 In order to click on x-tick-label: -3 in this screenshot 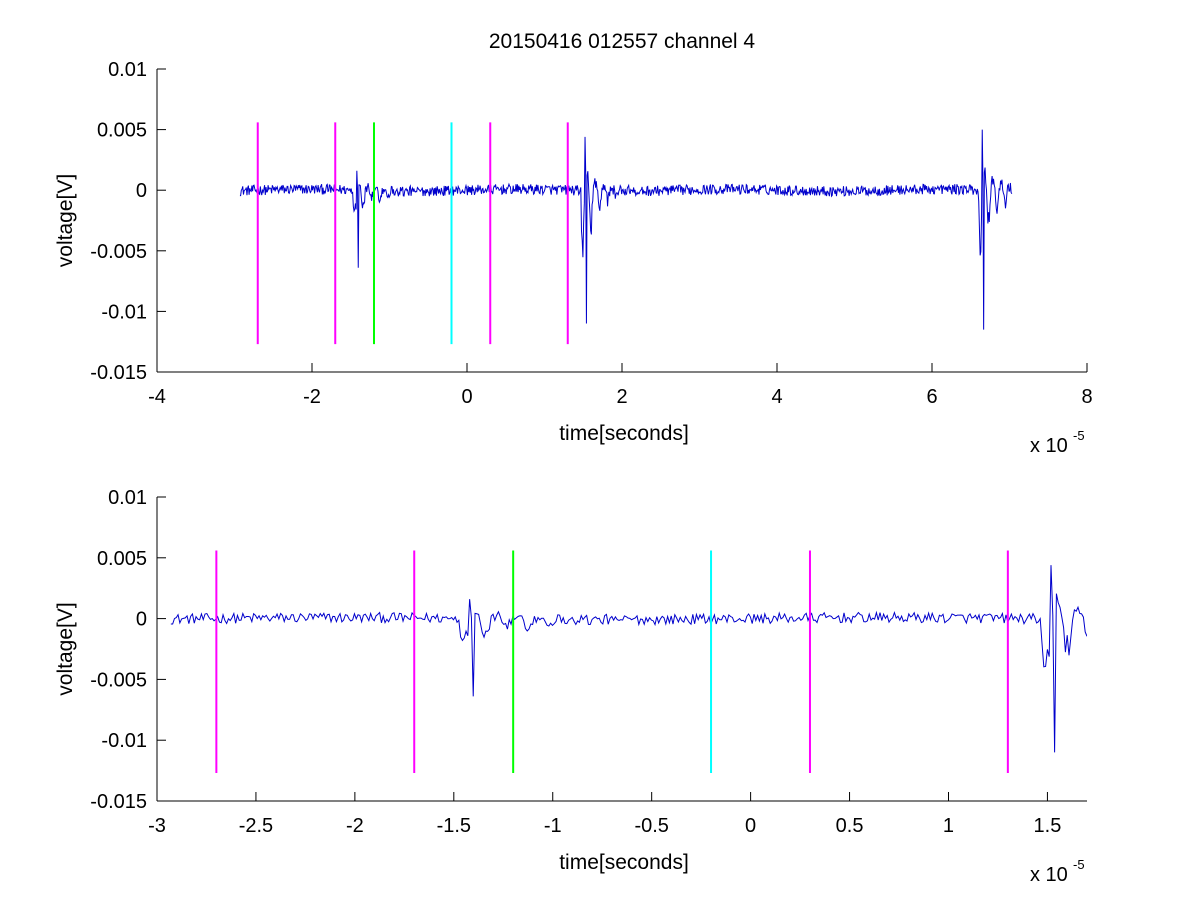, I will do `click(157, 826)`.